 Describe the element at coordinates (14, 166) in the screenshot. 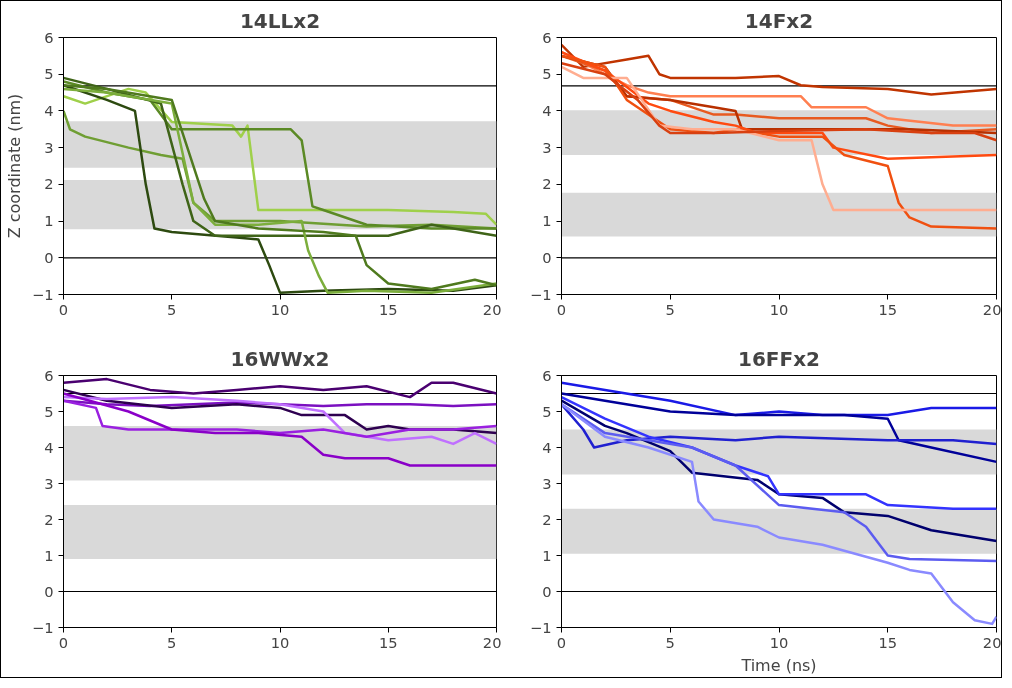

I see `y-axis-title: Z coordinate (nm)` at that location.